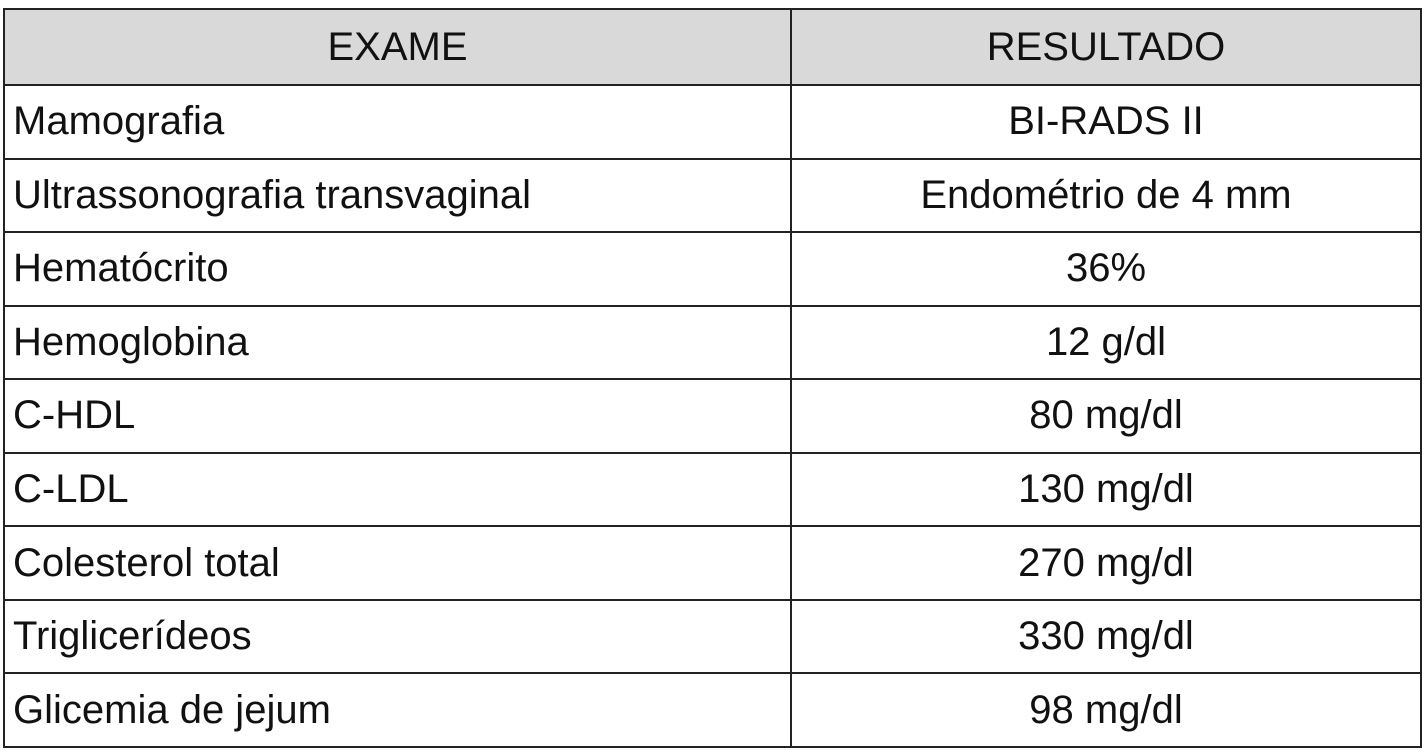 Image resolution: width=1424 pixels, height=752 pixels. What do you see at coordinates (1106, 122) in the screenshot?
I see `result-cell: BI-RADS II` at bounding box center [1106, 122].